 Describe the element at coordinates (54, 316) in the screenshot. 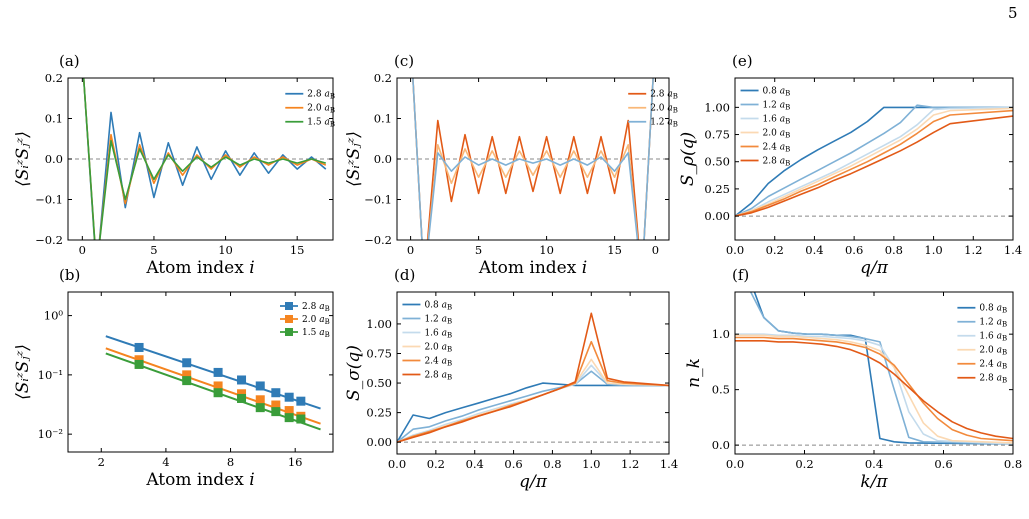

I see `y-tick-label: 10⁰` at that location.